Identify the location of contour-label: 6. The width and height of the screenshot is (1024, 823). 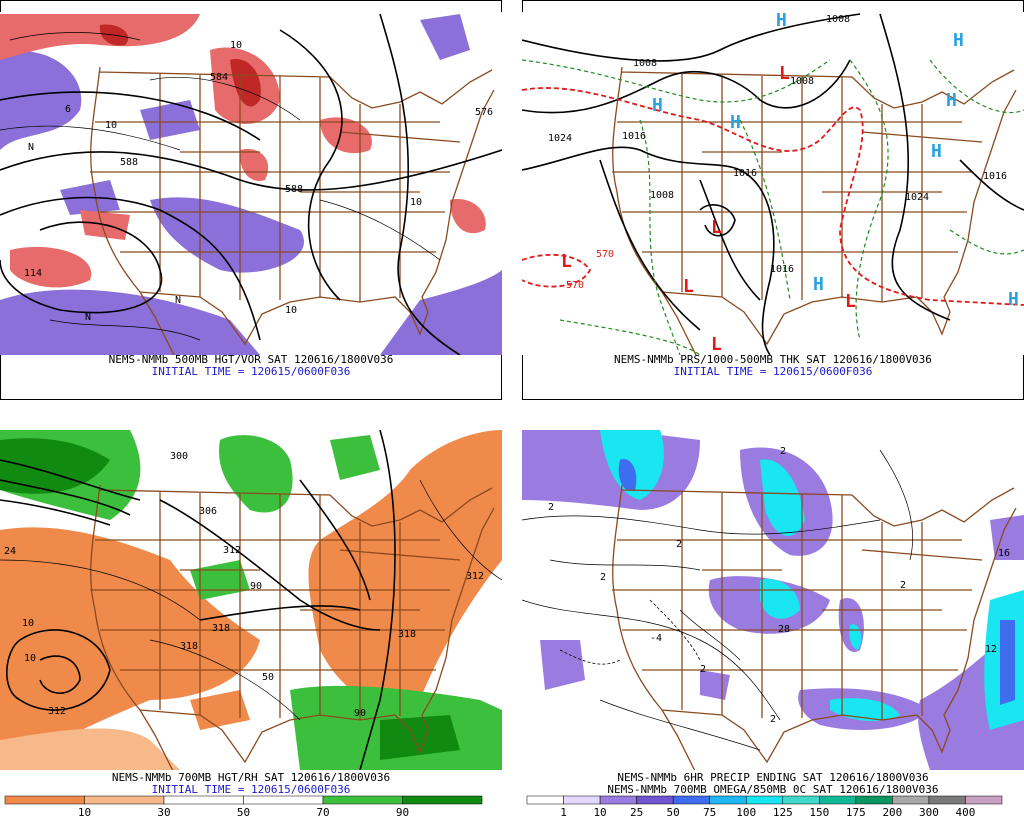
(68, 109).